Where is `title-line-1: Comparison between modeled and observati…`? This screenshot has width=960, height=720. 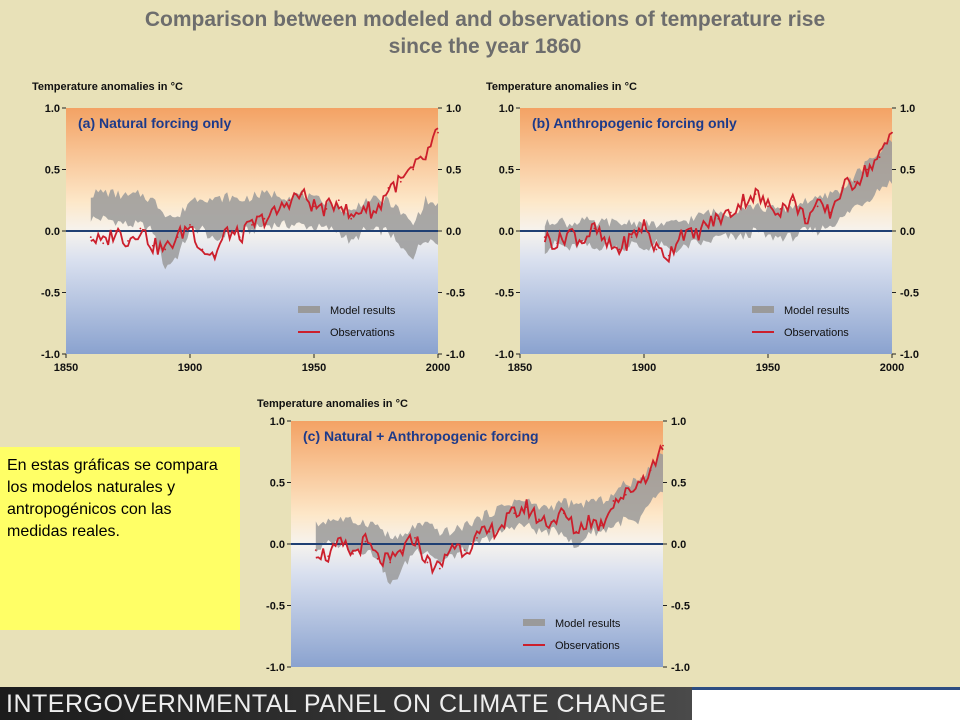 title-line-1: Comparison between modeled and observati… is located at coordinates (485, 19).